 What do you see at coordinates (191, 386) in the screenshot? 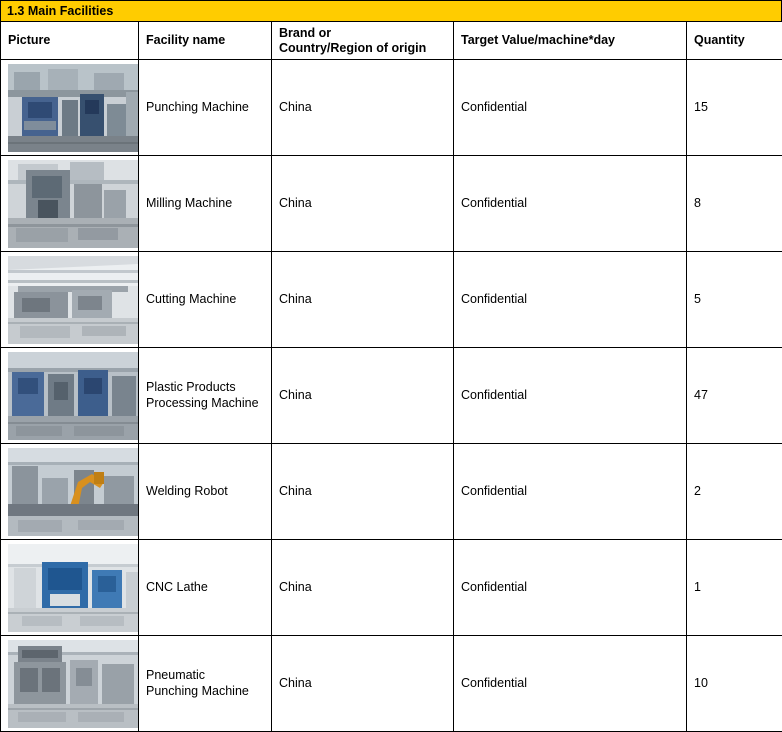
I see `facility-name-line1: Plastic Products` at bounding box center [191, 386].